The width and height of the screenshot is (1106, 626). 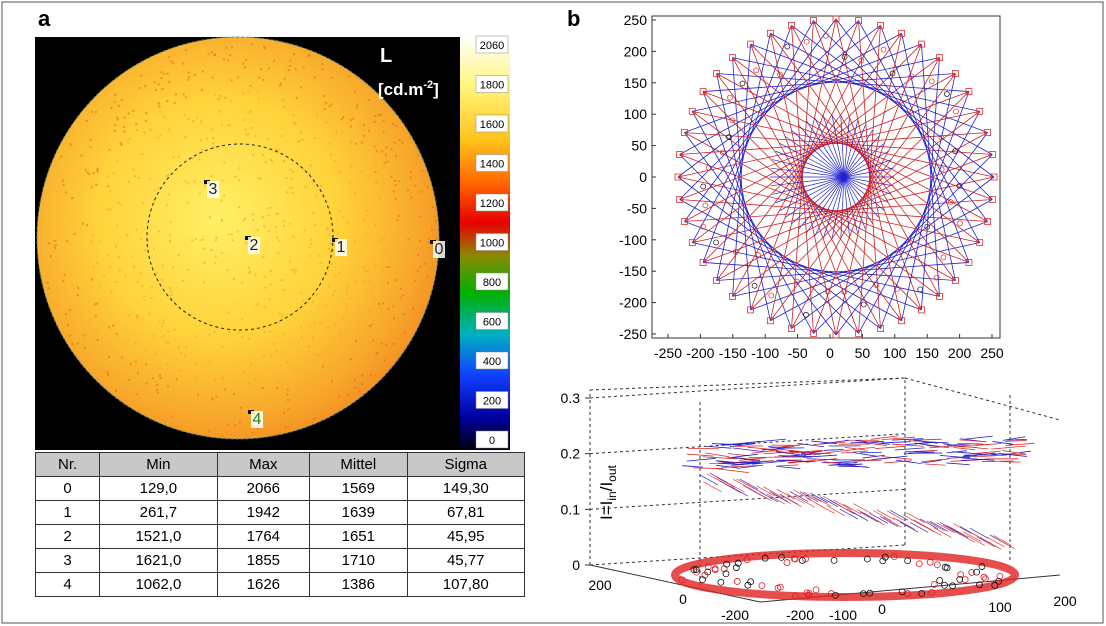 What do you see at coordinates (612, 472) in the screenshot?
I see `label-sub: out` at bounding box center [612, 472].